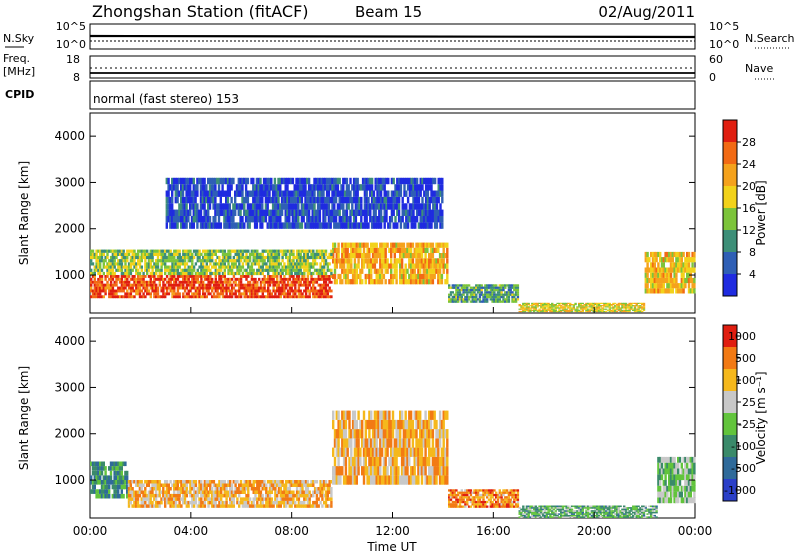 The width and height of the screenshot is (800, 554). I want to click on power-ytick-label: 4000, so click(69, 136).